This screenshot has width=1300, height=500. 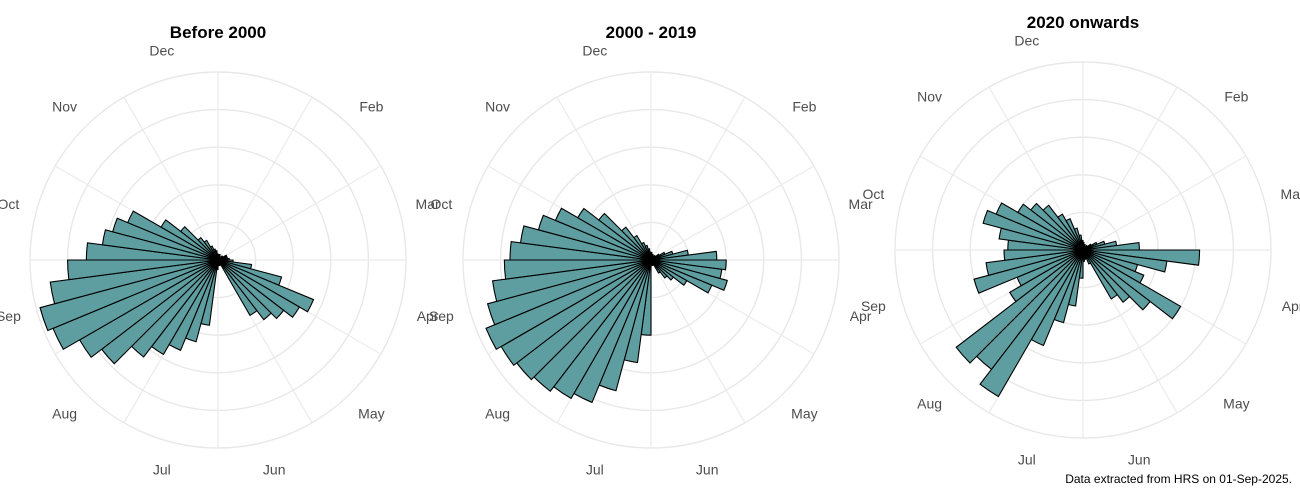 I want to click on panel-title: 2000 - 2019, so click(x=651, y=32).